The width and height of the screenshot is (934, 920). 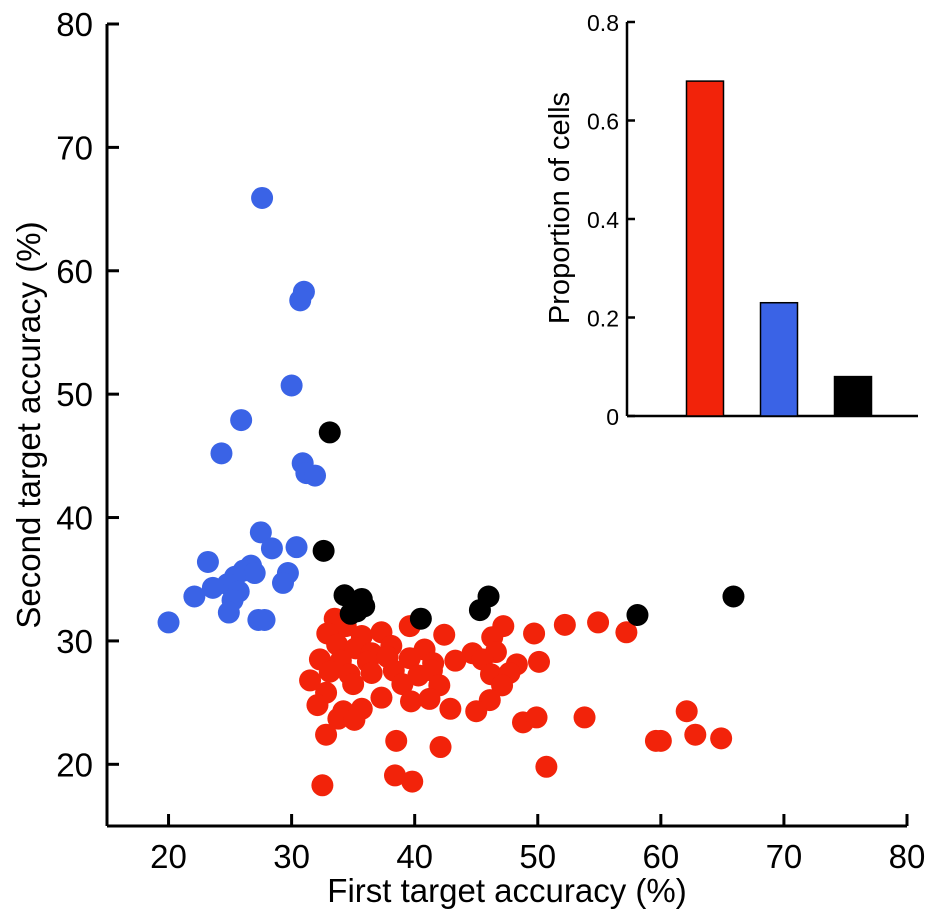 What do you see at coordinates (506, 890) in the screenshot?
I see `scatter-x-axis-title: First target accuracy (%)` at bounding box center [506, 890].